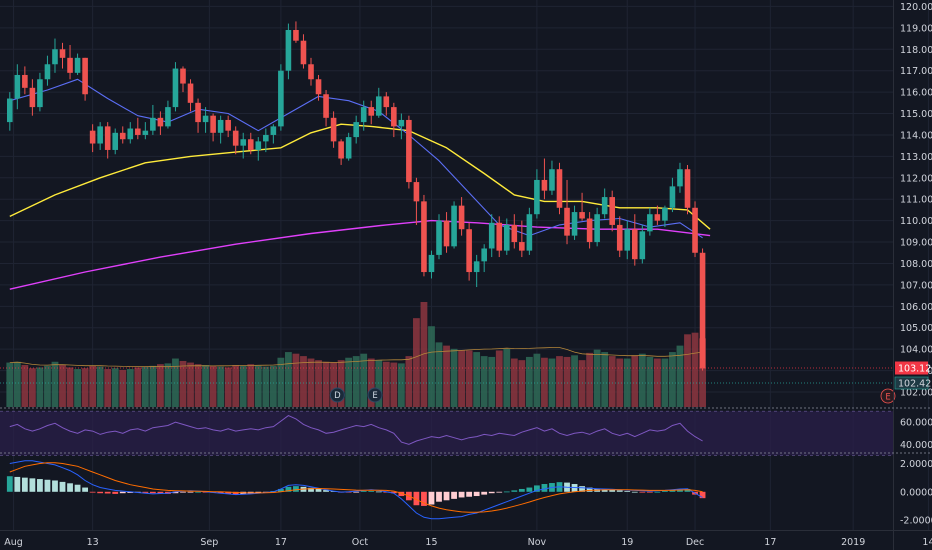  What do you see at coordinates (356, 357) in the screenshot?
I see `volume-moving-average` at bounding box center [356, 357].